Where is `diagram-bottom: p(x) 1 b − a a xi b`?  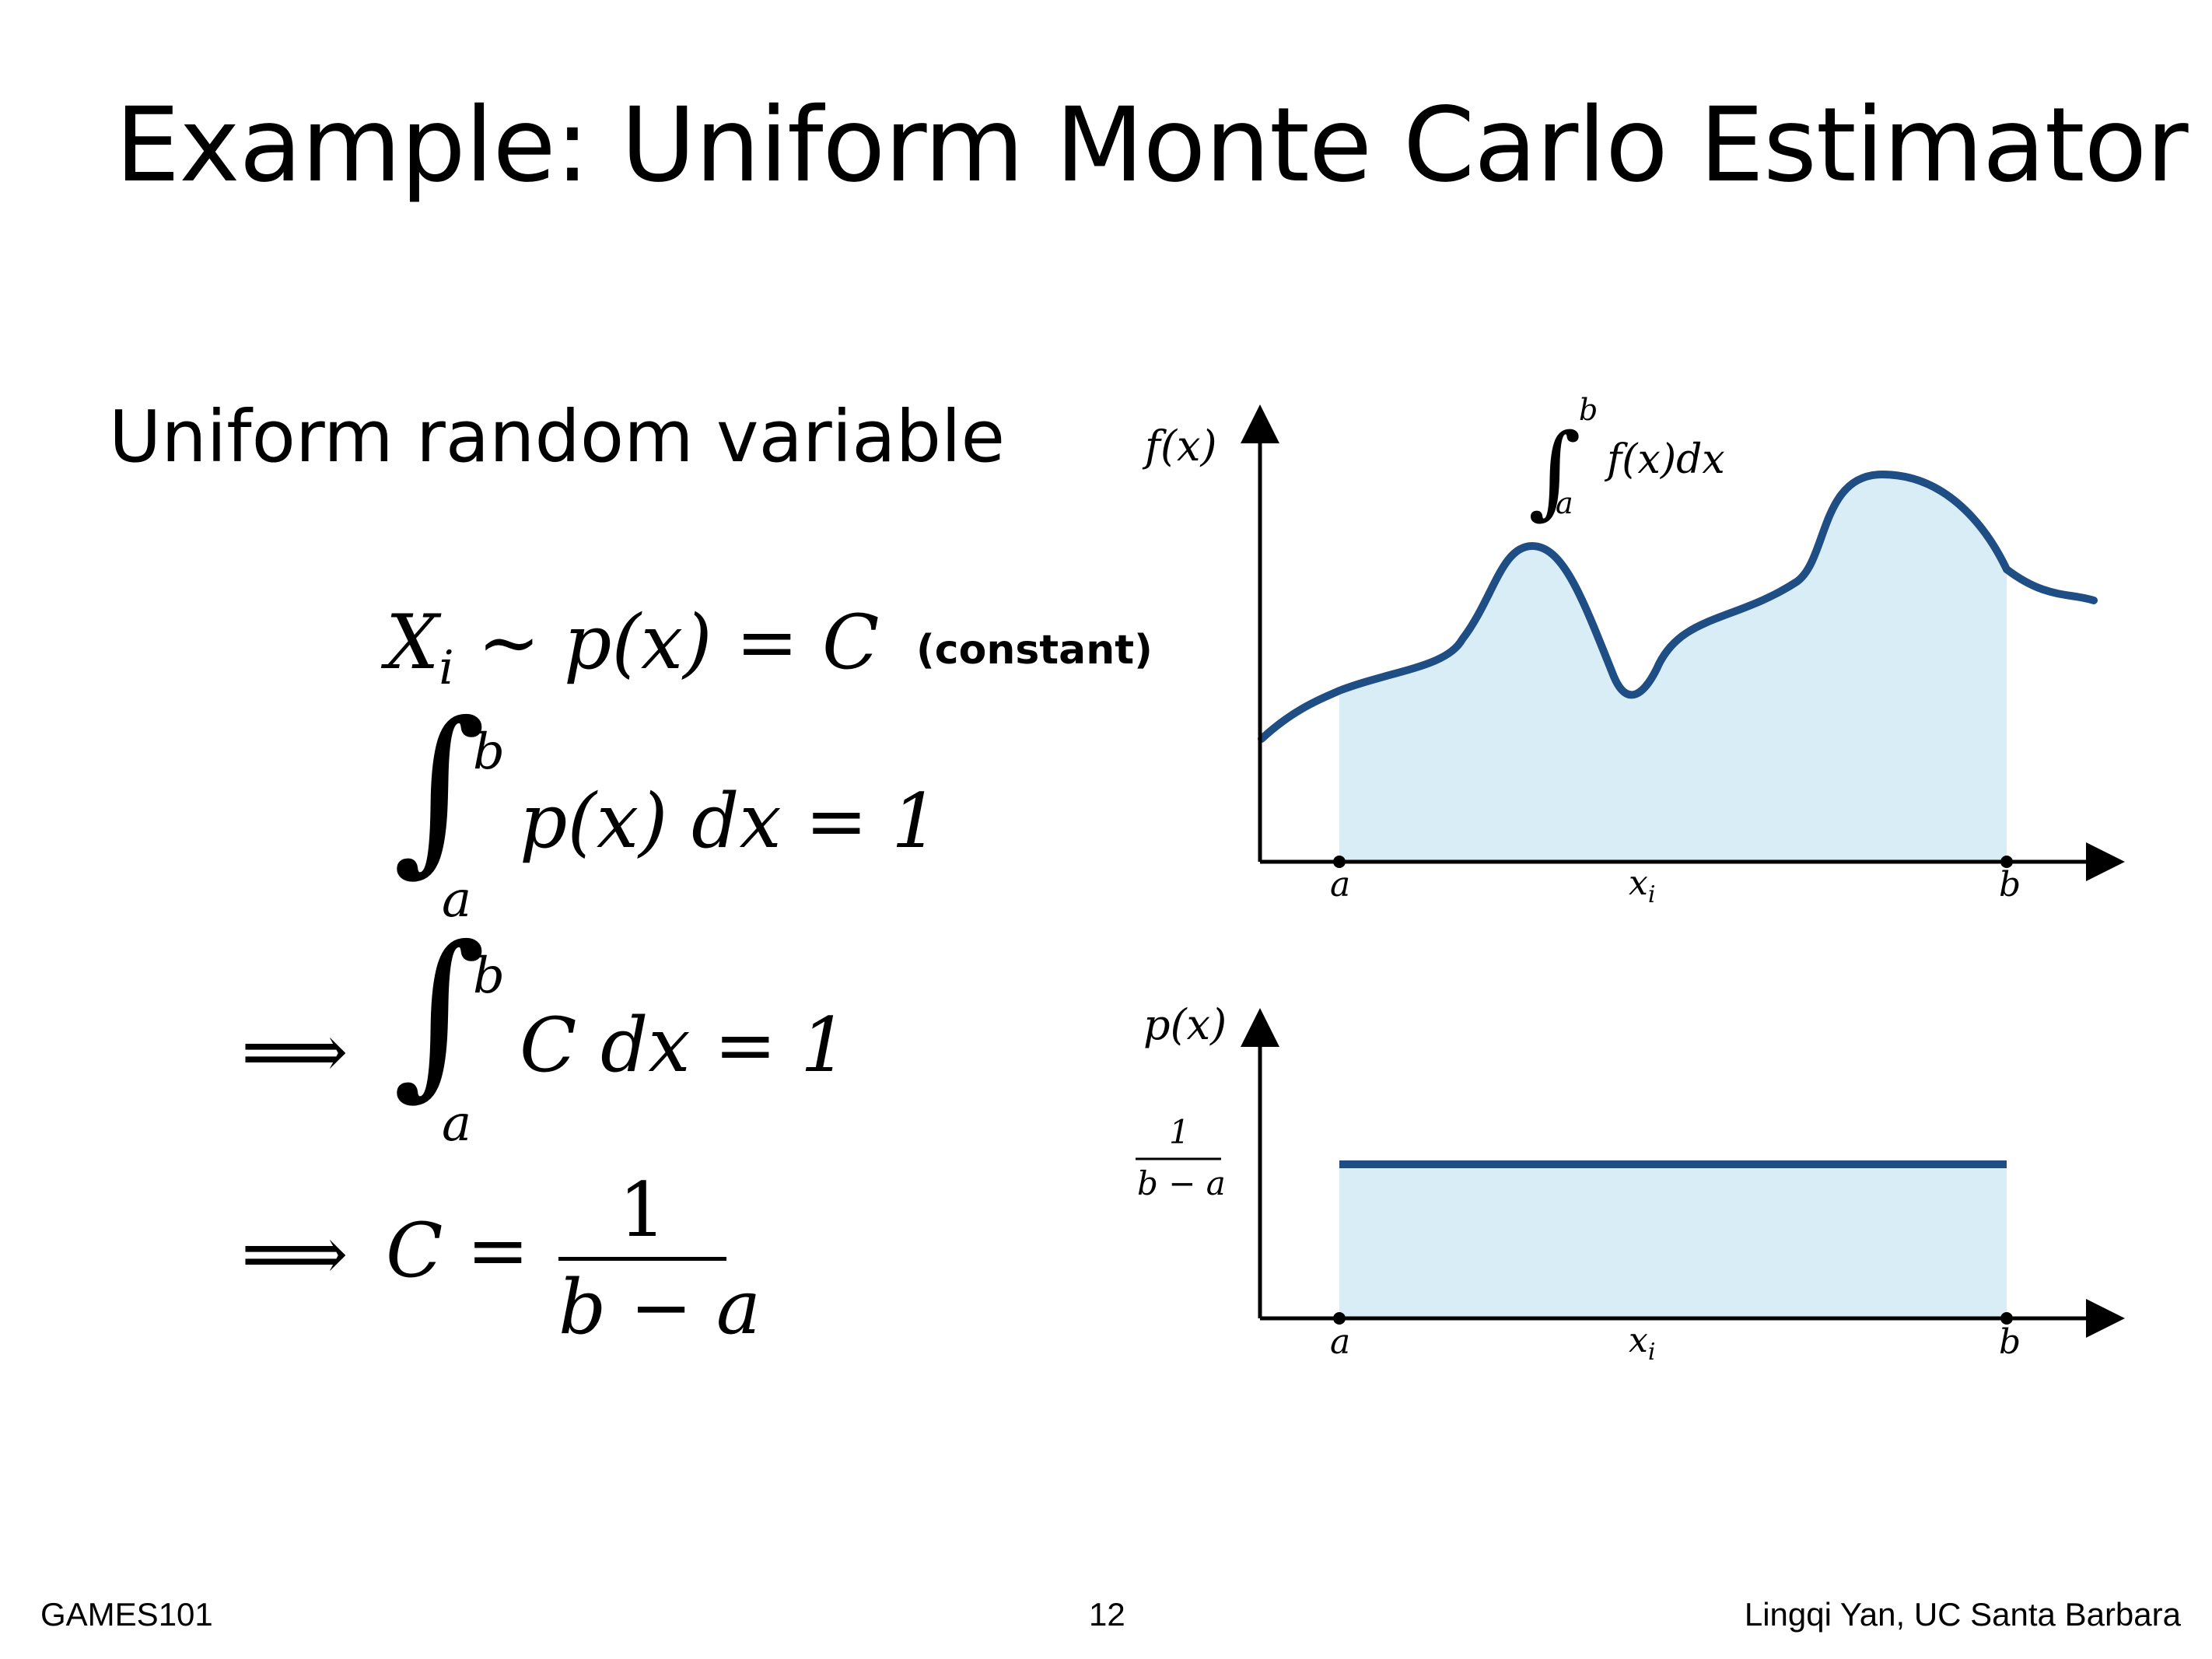
diagram-bottom: p(x) 1 b − a a xi b is located at coordinates (1631, 1183).